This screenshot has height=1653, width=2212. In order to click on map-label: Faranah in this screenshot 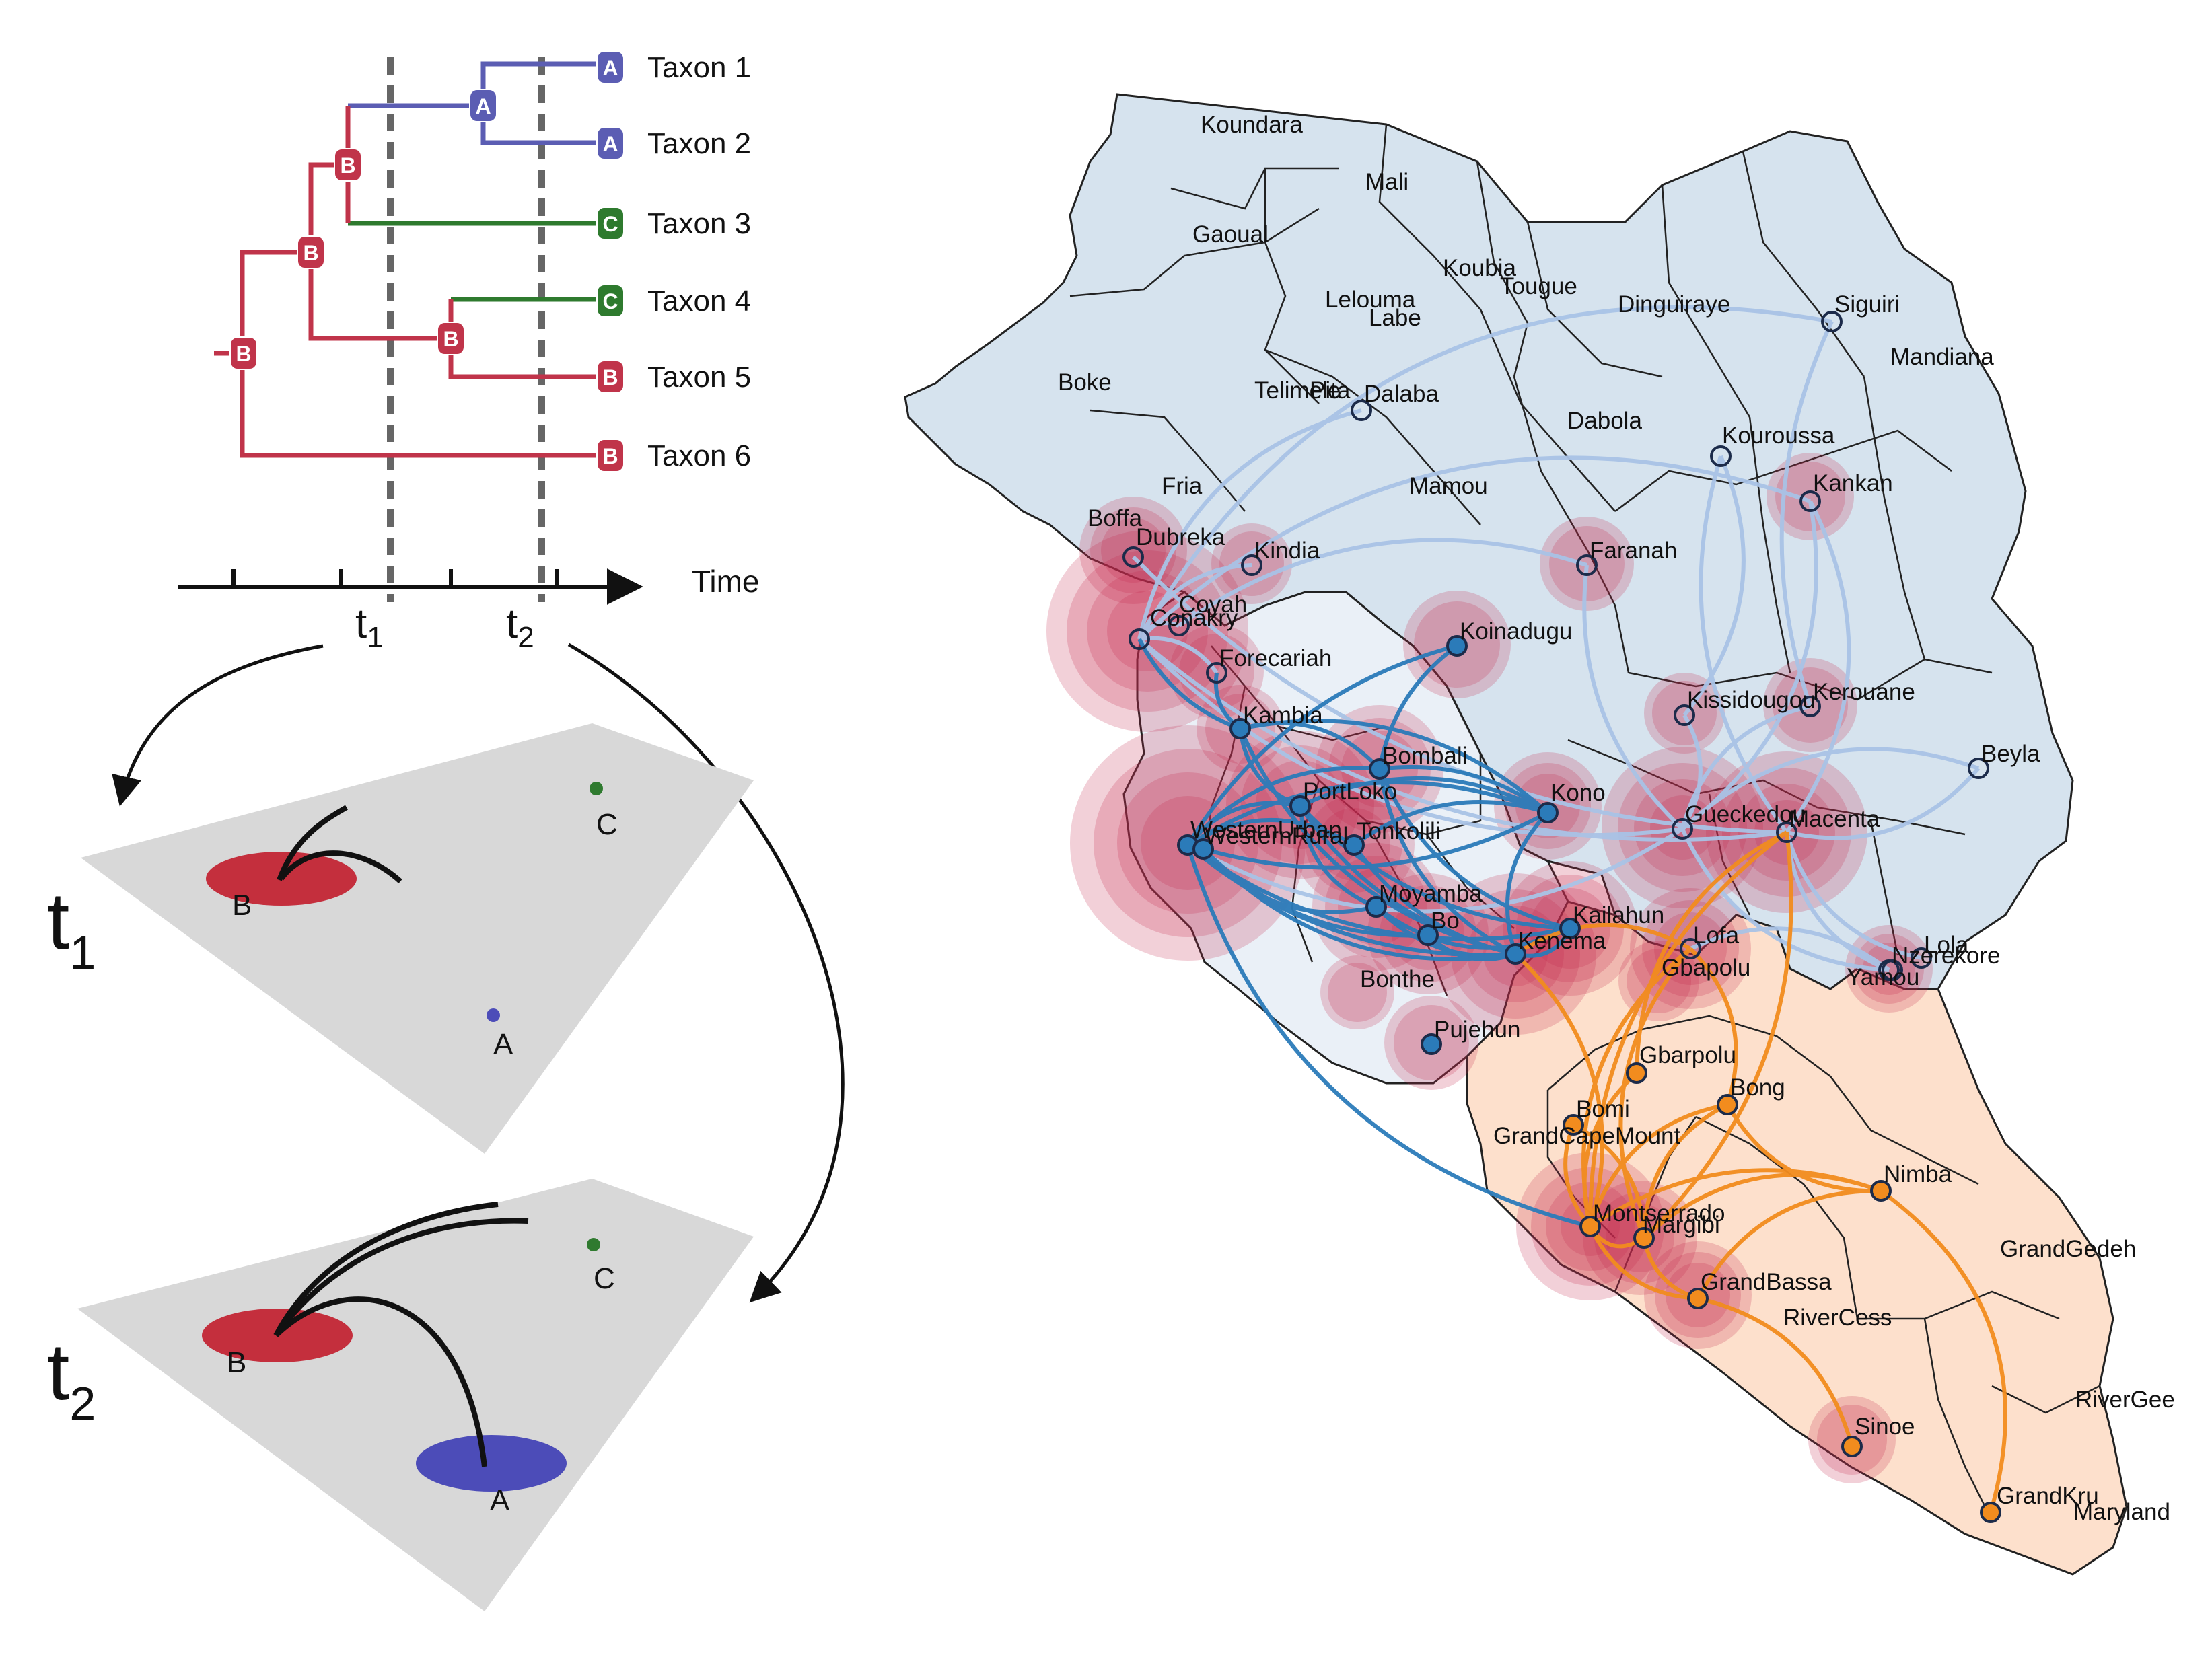, I will do `click(1633, 551)`.